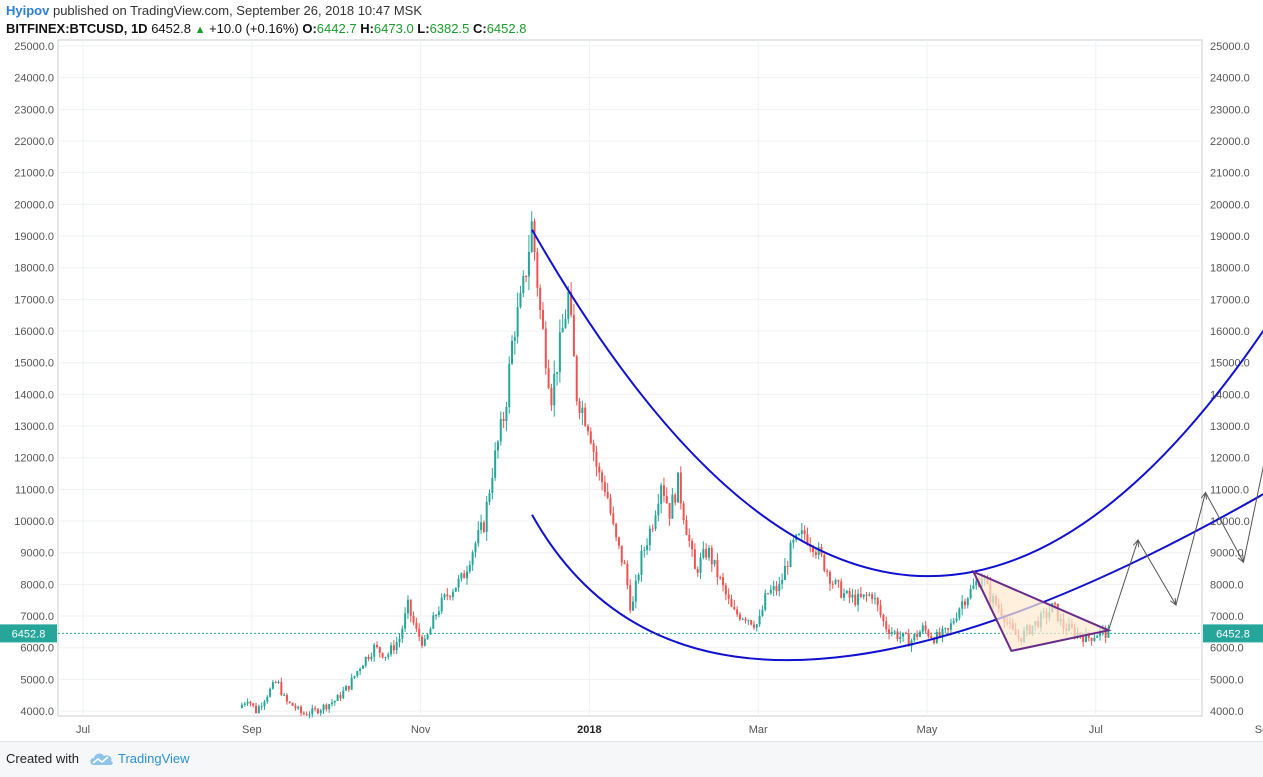 The image size is (1263, 777). What do you see at coordinates (34, 237) in the screenshot?
I see `y-tick-label-left: 19000.0` at bounding box center [34, 237].